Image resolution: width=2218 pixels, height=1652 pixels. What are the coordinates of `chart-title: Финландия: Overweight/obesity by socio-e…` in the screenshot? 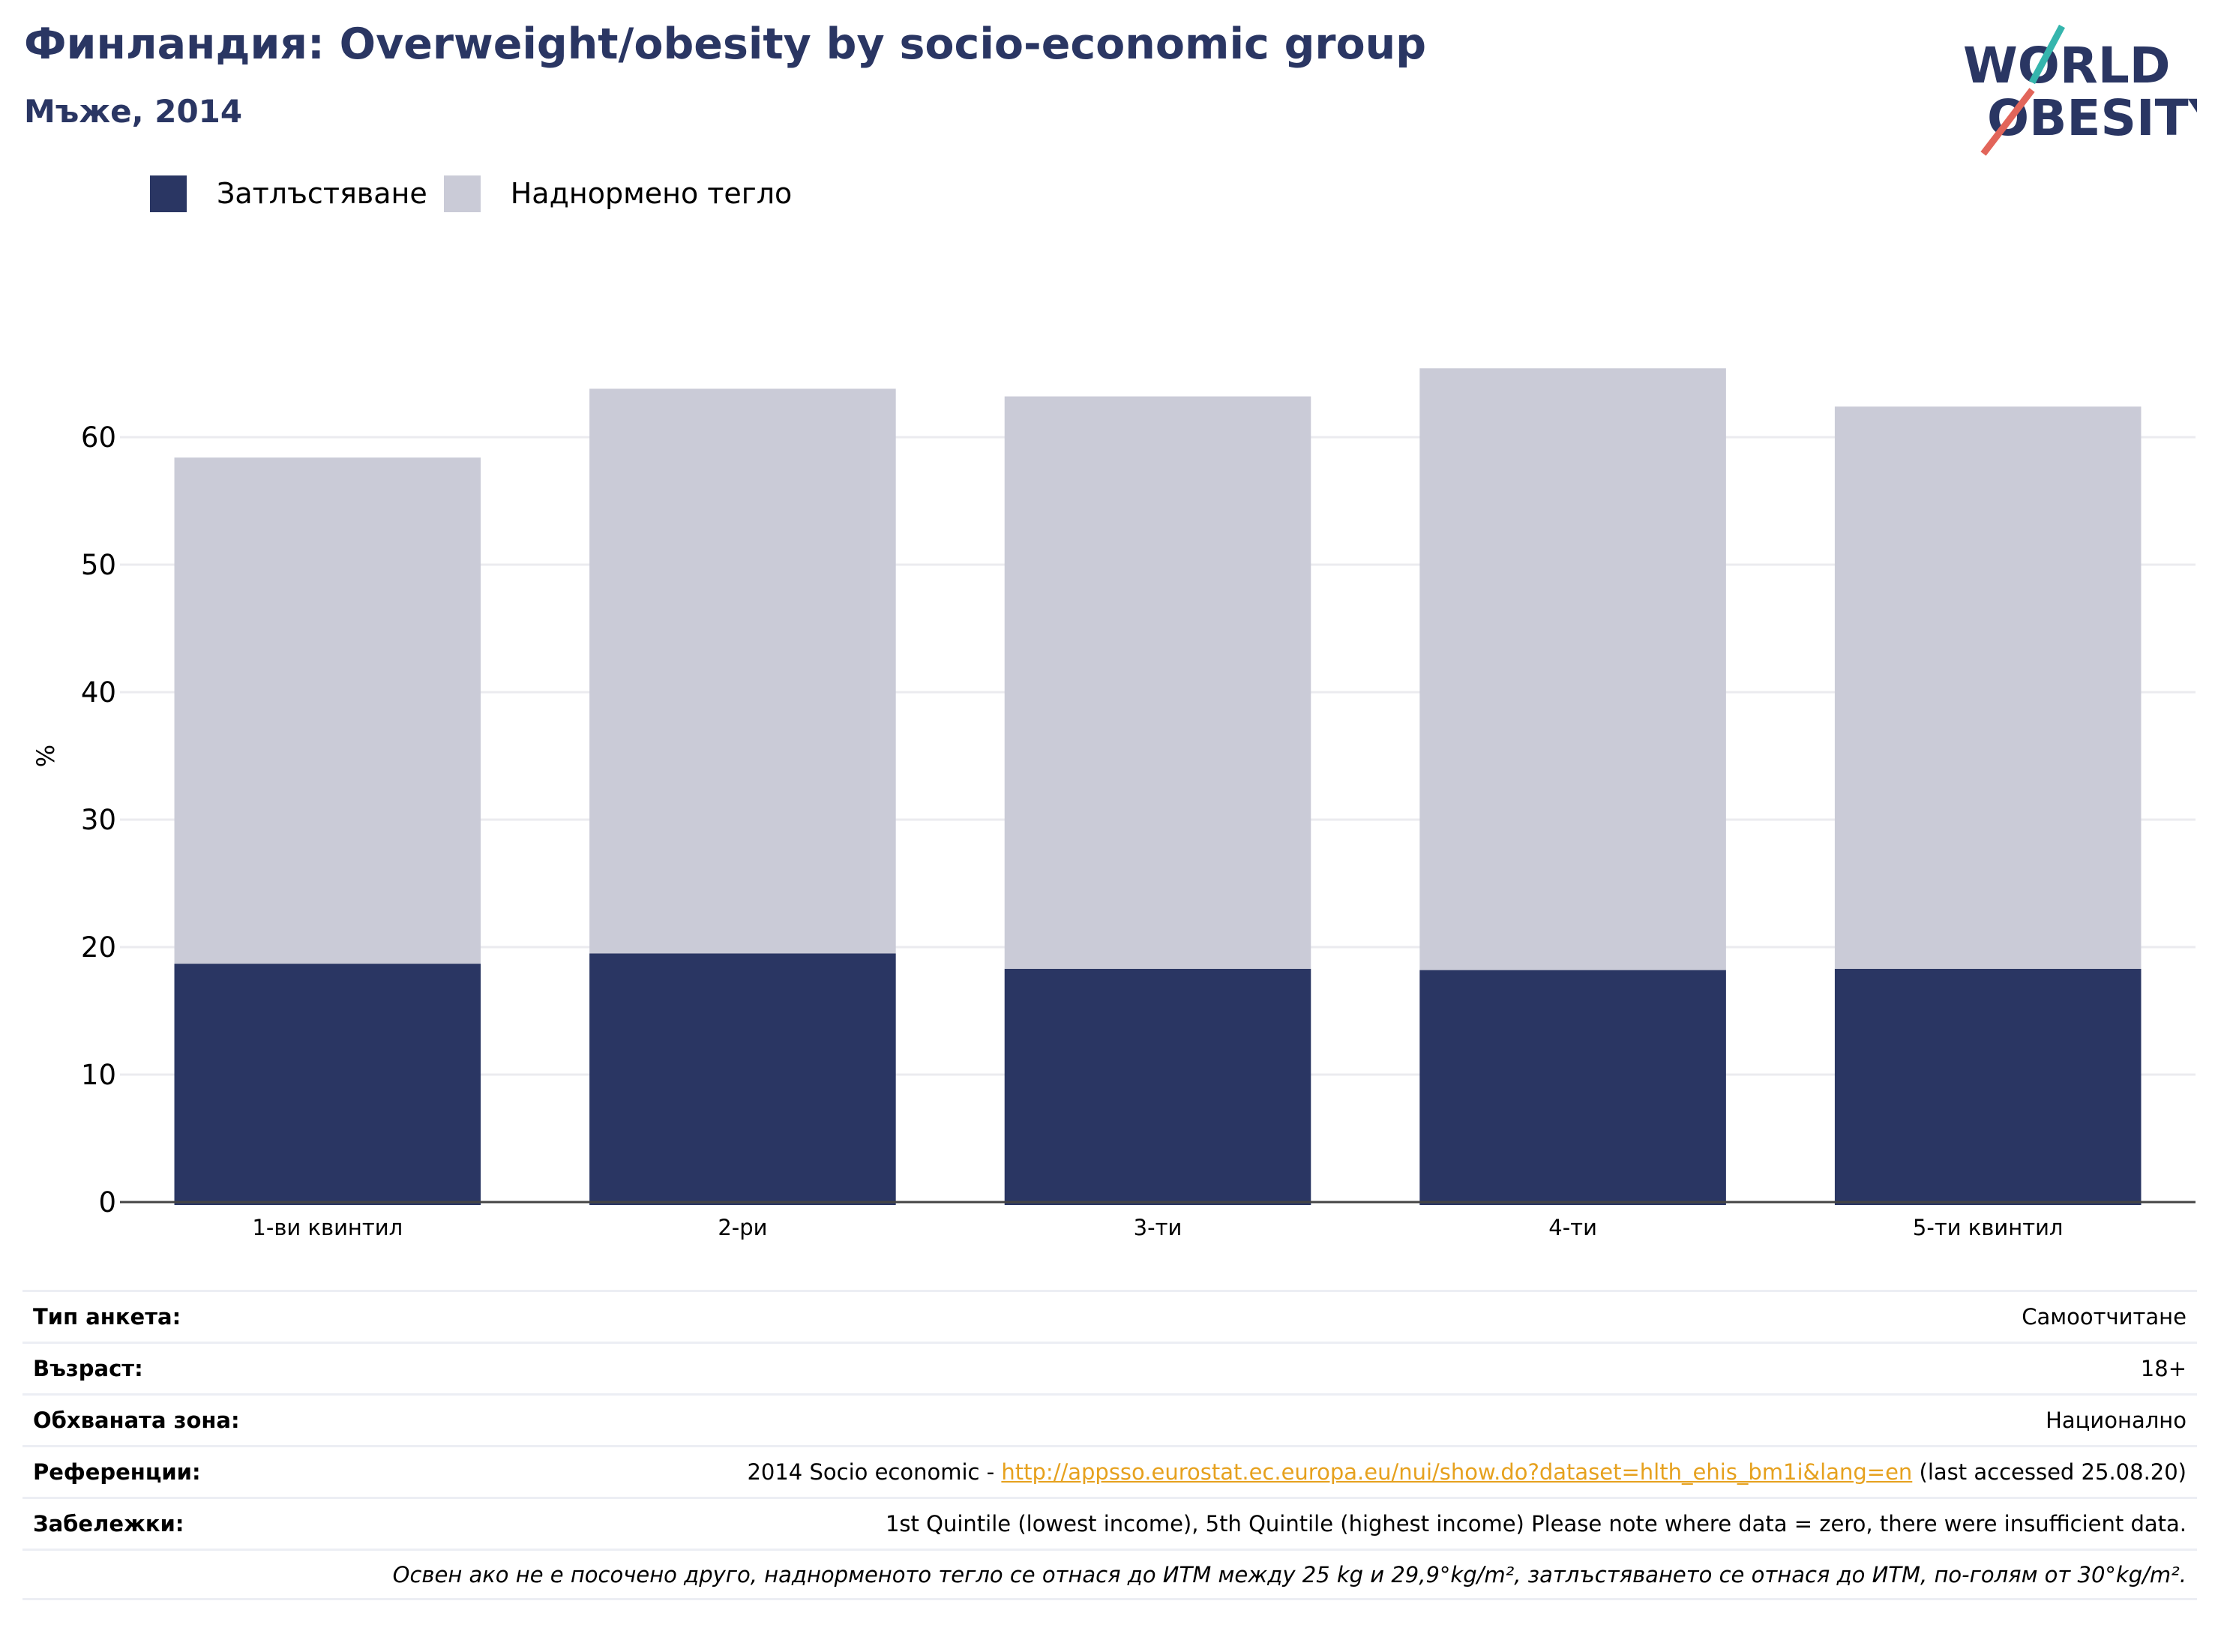 It's located at (725, 44).